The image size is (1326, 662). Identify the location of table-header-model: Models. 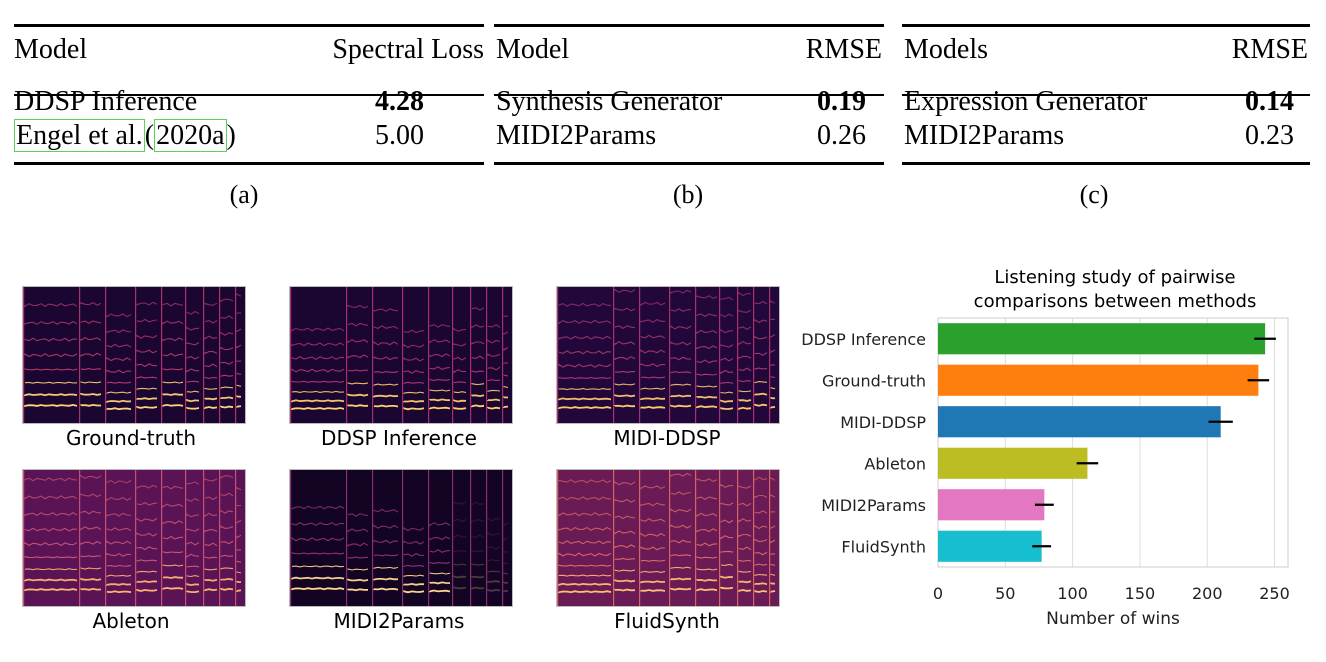
(946, 49).